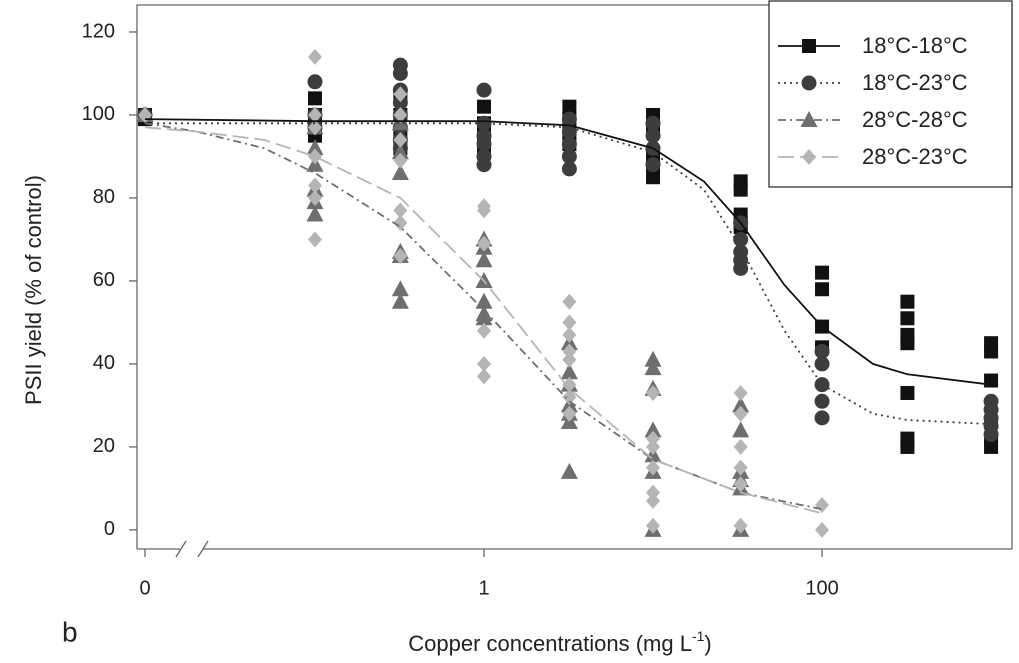  I want to click on panel-label: b, so click(70, 631).